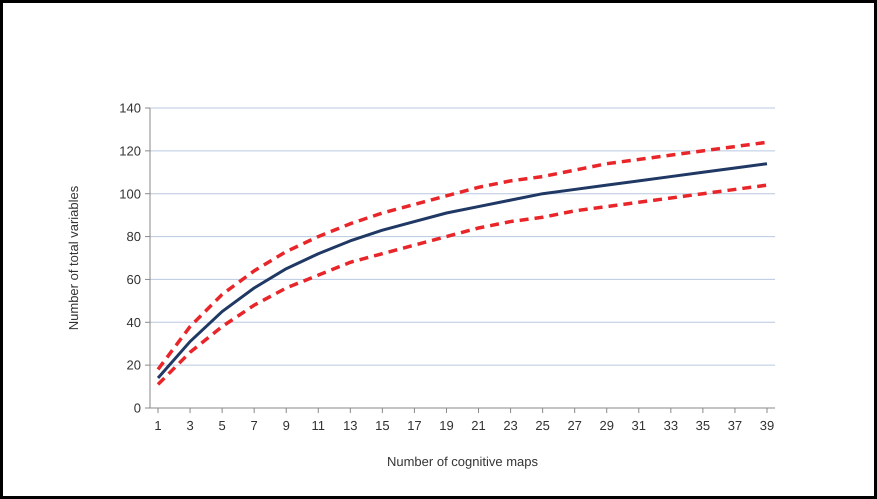 This screenshot has height=499, width=877. Describe the element at coordinates (222, 425) in the screenshot. I see `x-tick-label: 5` at that location.